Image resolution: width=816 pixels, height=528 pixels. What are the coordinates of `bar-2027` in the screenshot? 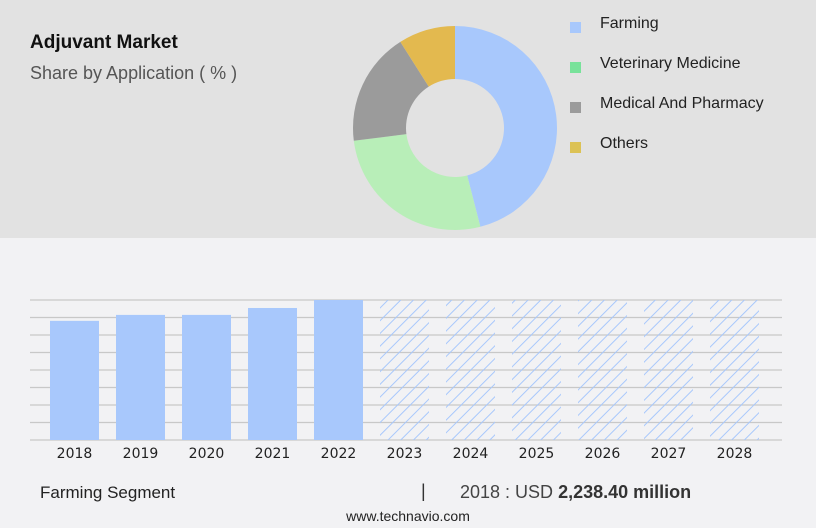 It's located at (668, 370).